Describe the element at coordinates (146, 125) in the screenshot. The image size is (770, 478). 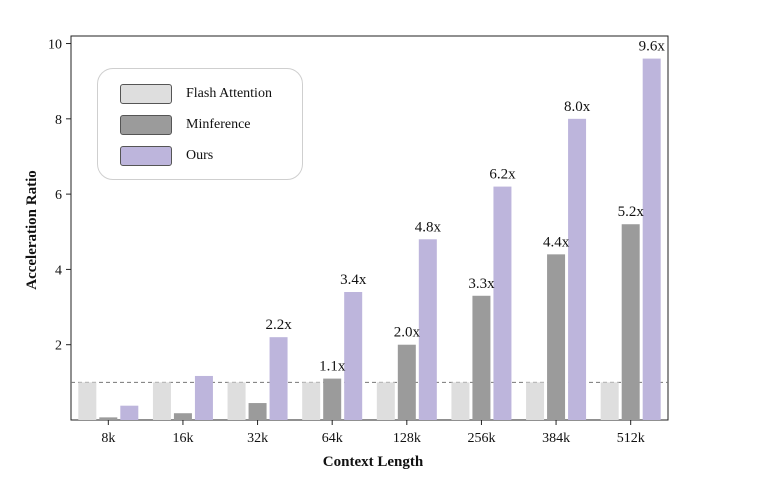
I see `legend-swatch-minference` at that location.